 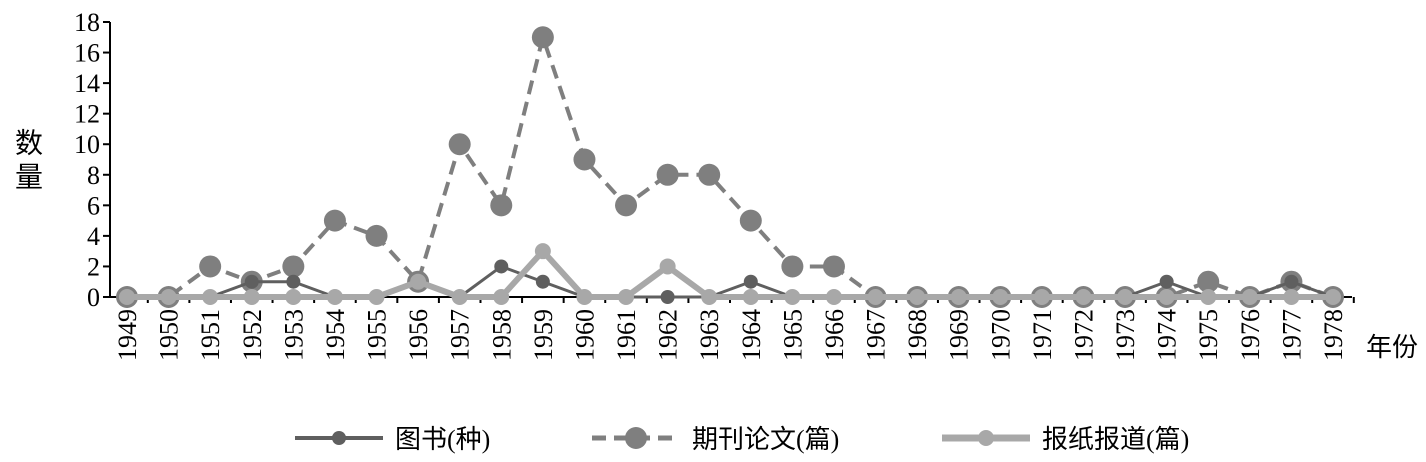 I want to click on x-tick-label: 1959, so click(x=543, y=335).